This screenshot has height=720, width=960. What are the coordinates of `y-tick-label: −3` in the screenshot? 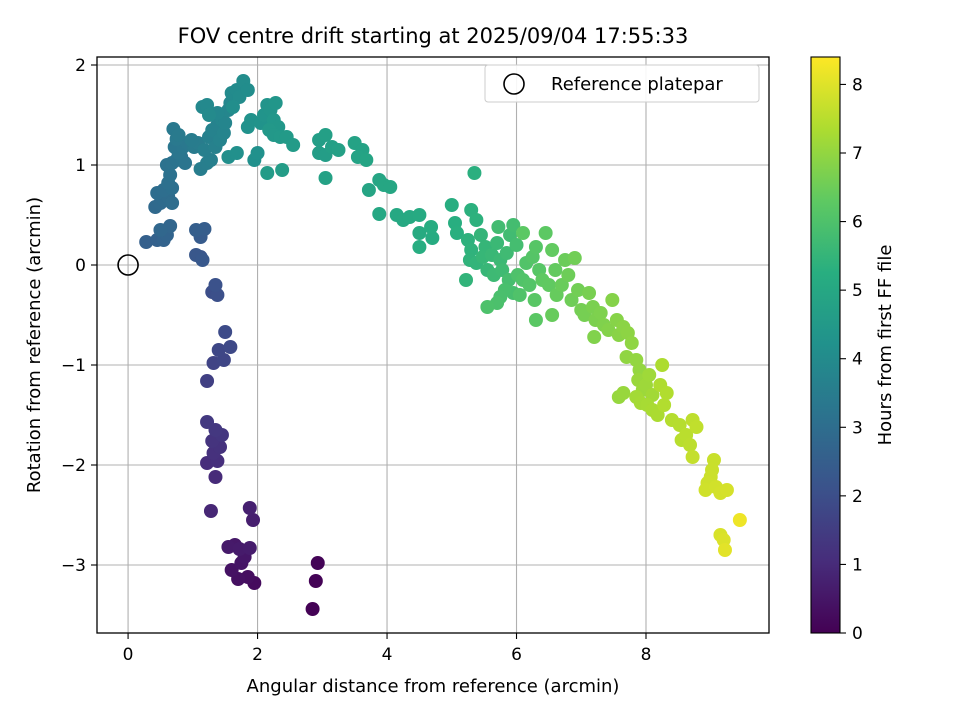 It's located at (73, 566).